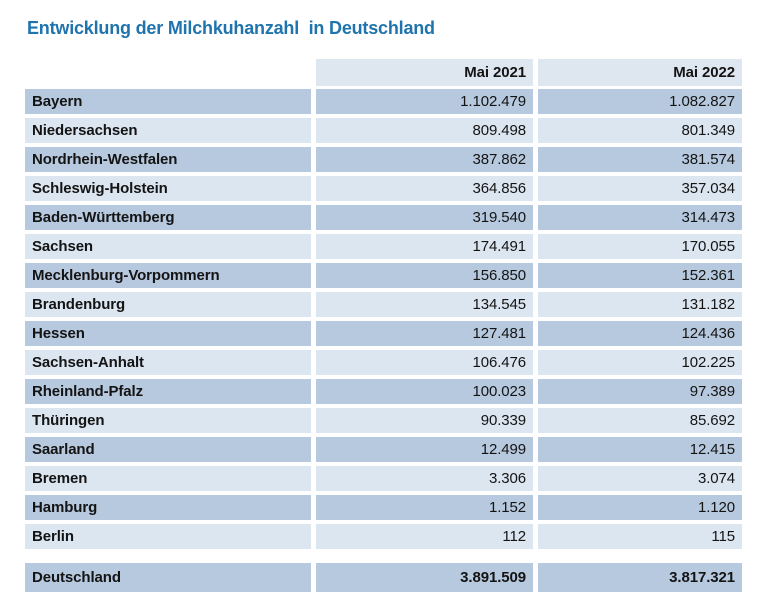 This screenshot has height=601, width=776. Describe the element at coordinates (640, 130) in the screenshot. I see `row-value-mai-2022: 801.349` at that location.